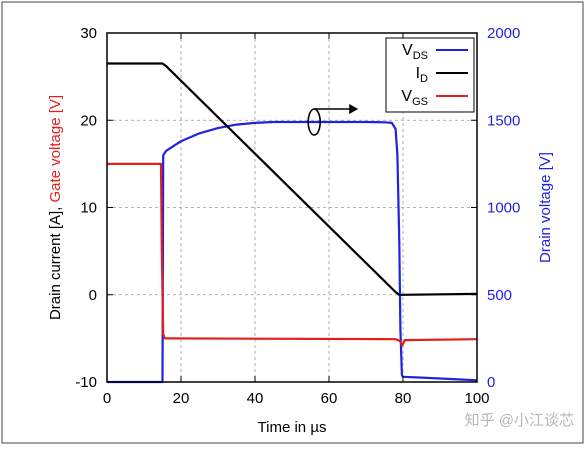 This screenshot has height=450, width=585. I want to click on legend-label: VDS, so click(415, 52).